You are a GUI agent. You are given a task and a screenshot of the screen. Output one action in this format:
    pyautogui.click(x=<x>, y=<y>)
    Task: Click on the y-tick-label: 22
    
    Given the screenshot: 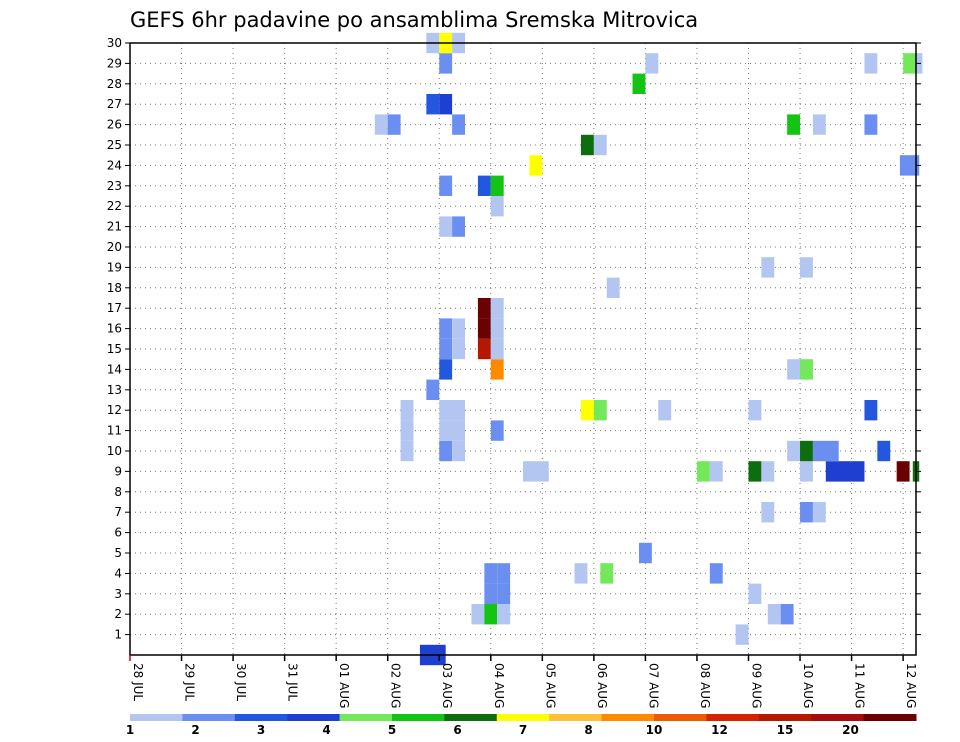 What is the action you would take?
    pyautogui.click(x=114, y=206)
    